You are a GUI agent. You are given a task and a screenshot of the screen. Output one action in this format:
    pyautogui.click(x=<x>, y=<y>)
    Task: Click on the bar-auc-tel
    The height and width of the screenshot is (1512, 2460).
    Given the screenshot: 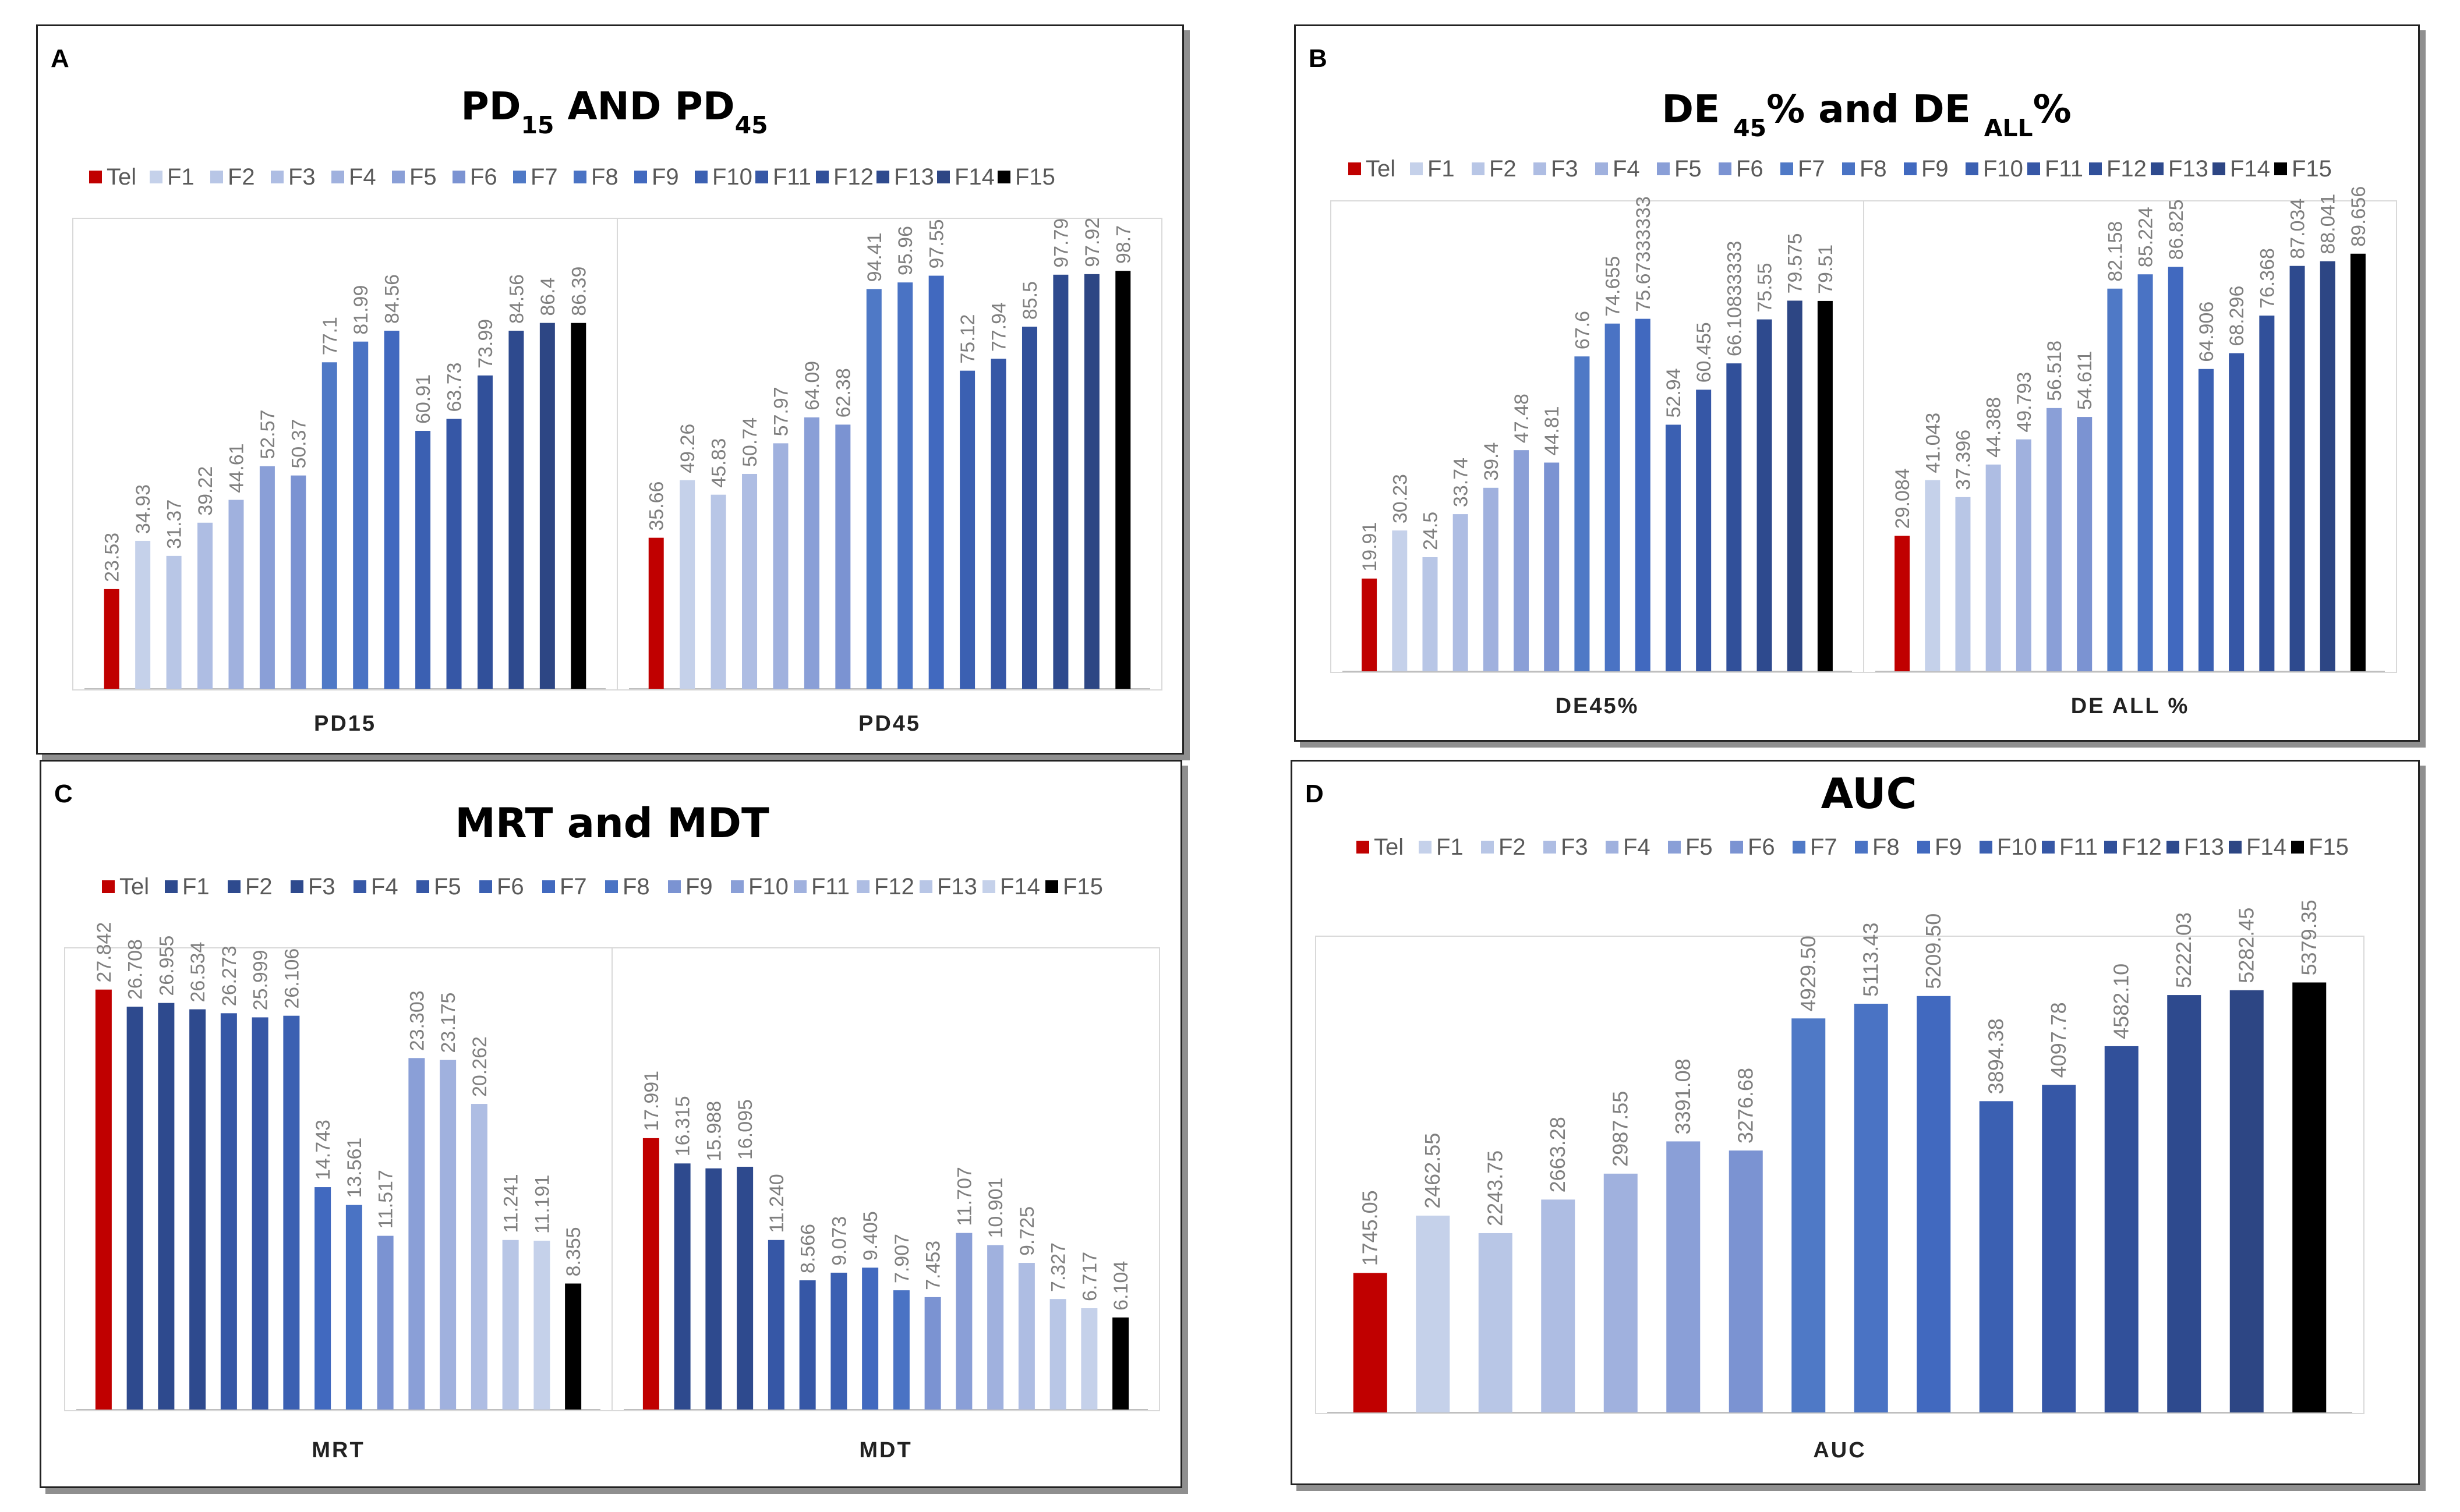 What is the action you would take?
    pyautogui.click(x=1370, y=1343)
    